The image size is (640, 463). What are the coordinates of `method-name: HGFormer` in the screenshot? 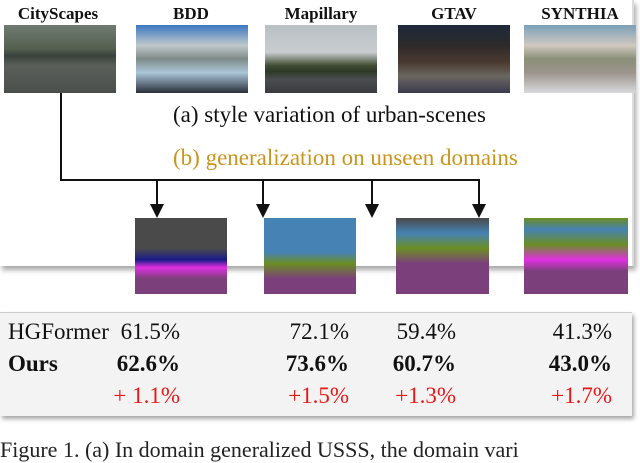 It's located at (58, 331).